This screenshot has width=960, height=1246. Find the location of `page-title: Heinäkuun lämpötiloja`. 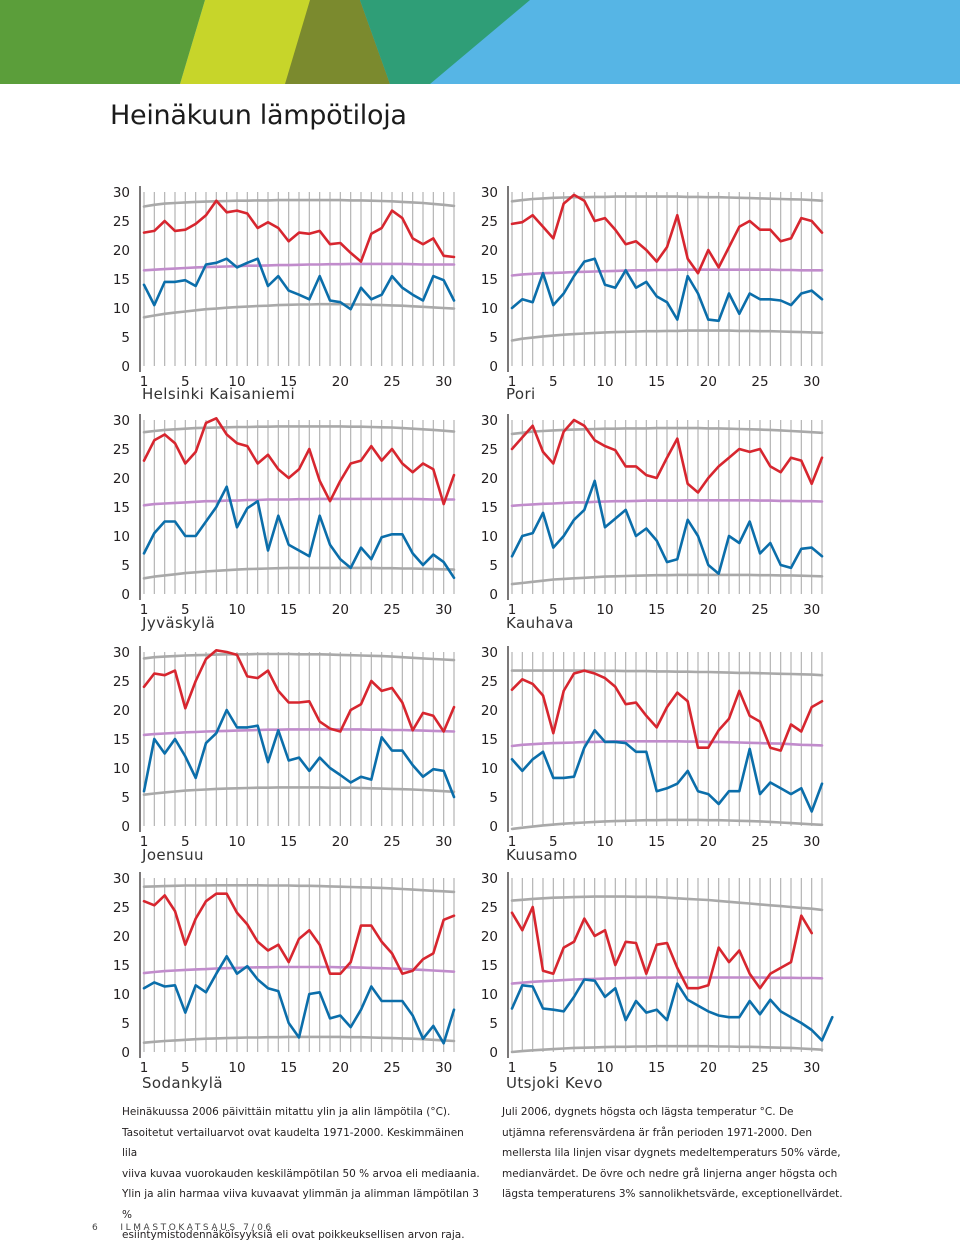

page-title: Heinäkuun lämpötiloja is located at coordinates (258, 115).